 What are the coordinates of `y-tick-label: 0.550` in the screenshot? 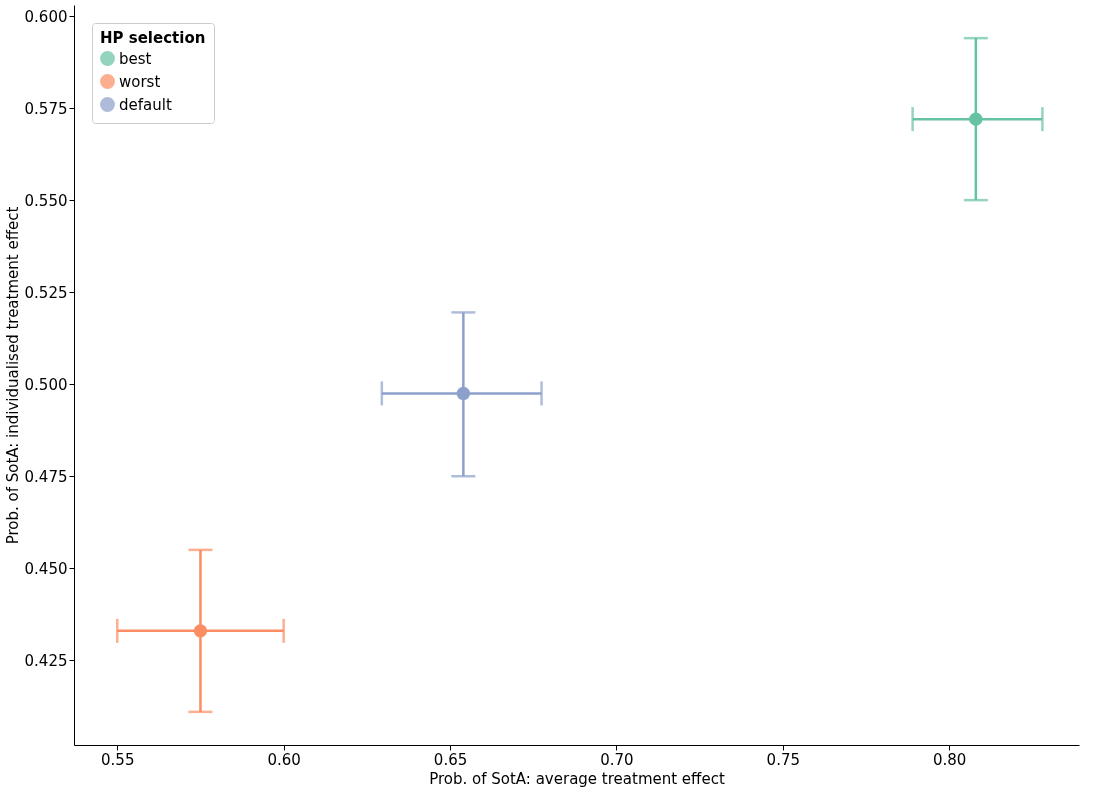 It's located at (46, 200).